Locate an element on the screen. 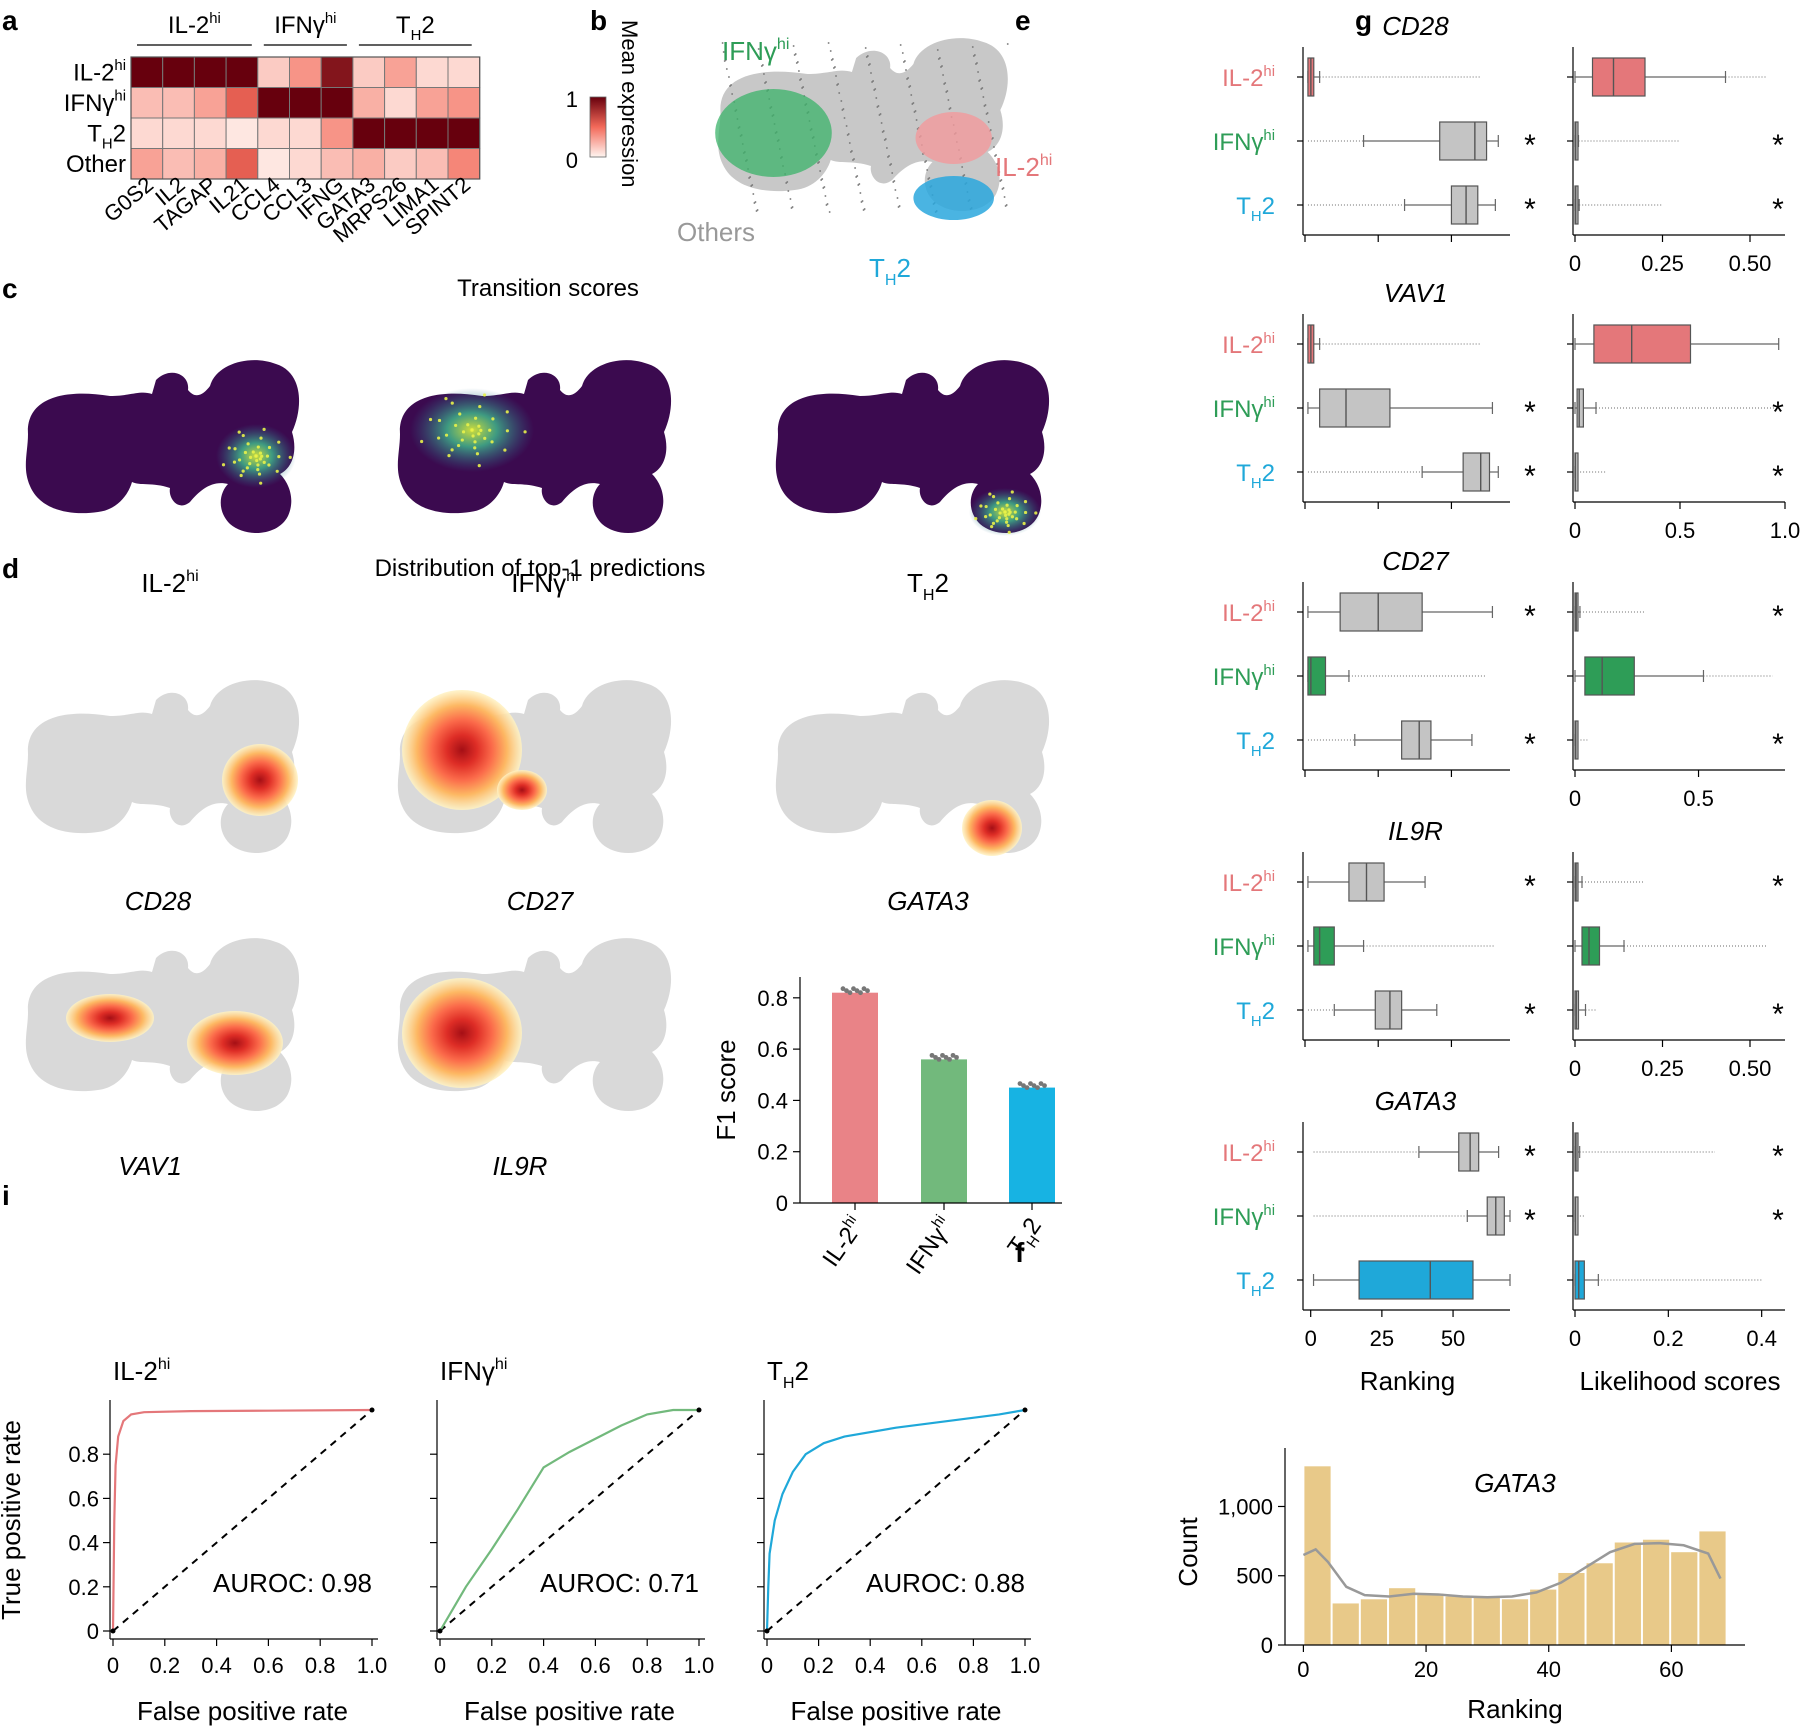 The height and width of the screenshot is (1728, 1806). x-axis-label: Ranking is located at coordinates (1514, 1709).